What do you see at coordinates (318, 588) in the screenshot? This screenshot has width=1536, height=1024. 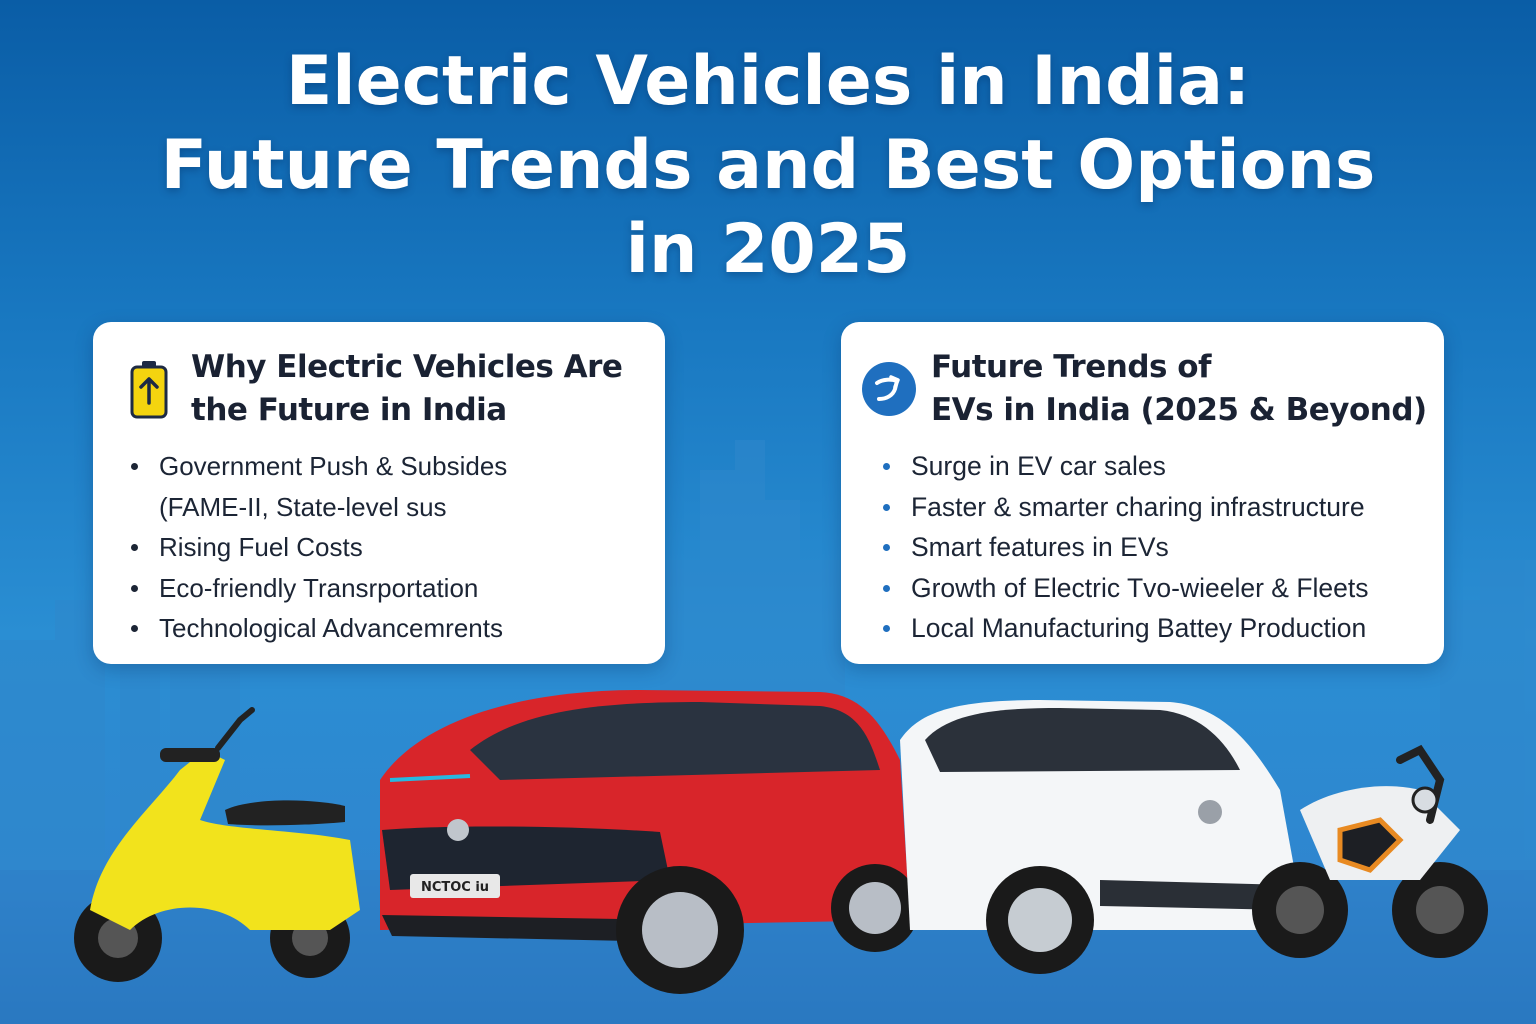 I see `list-item: Eco-friendly Transrportation` at bounding box center [318, 588].